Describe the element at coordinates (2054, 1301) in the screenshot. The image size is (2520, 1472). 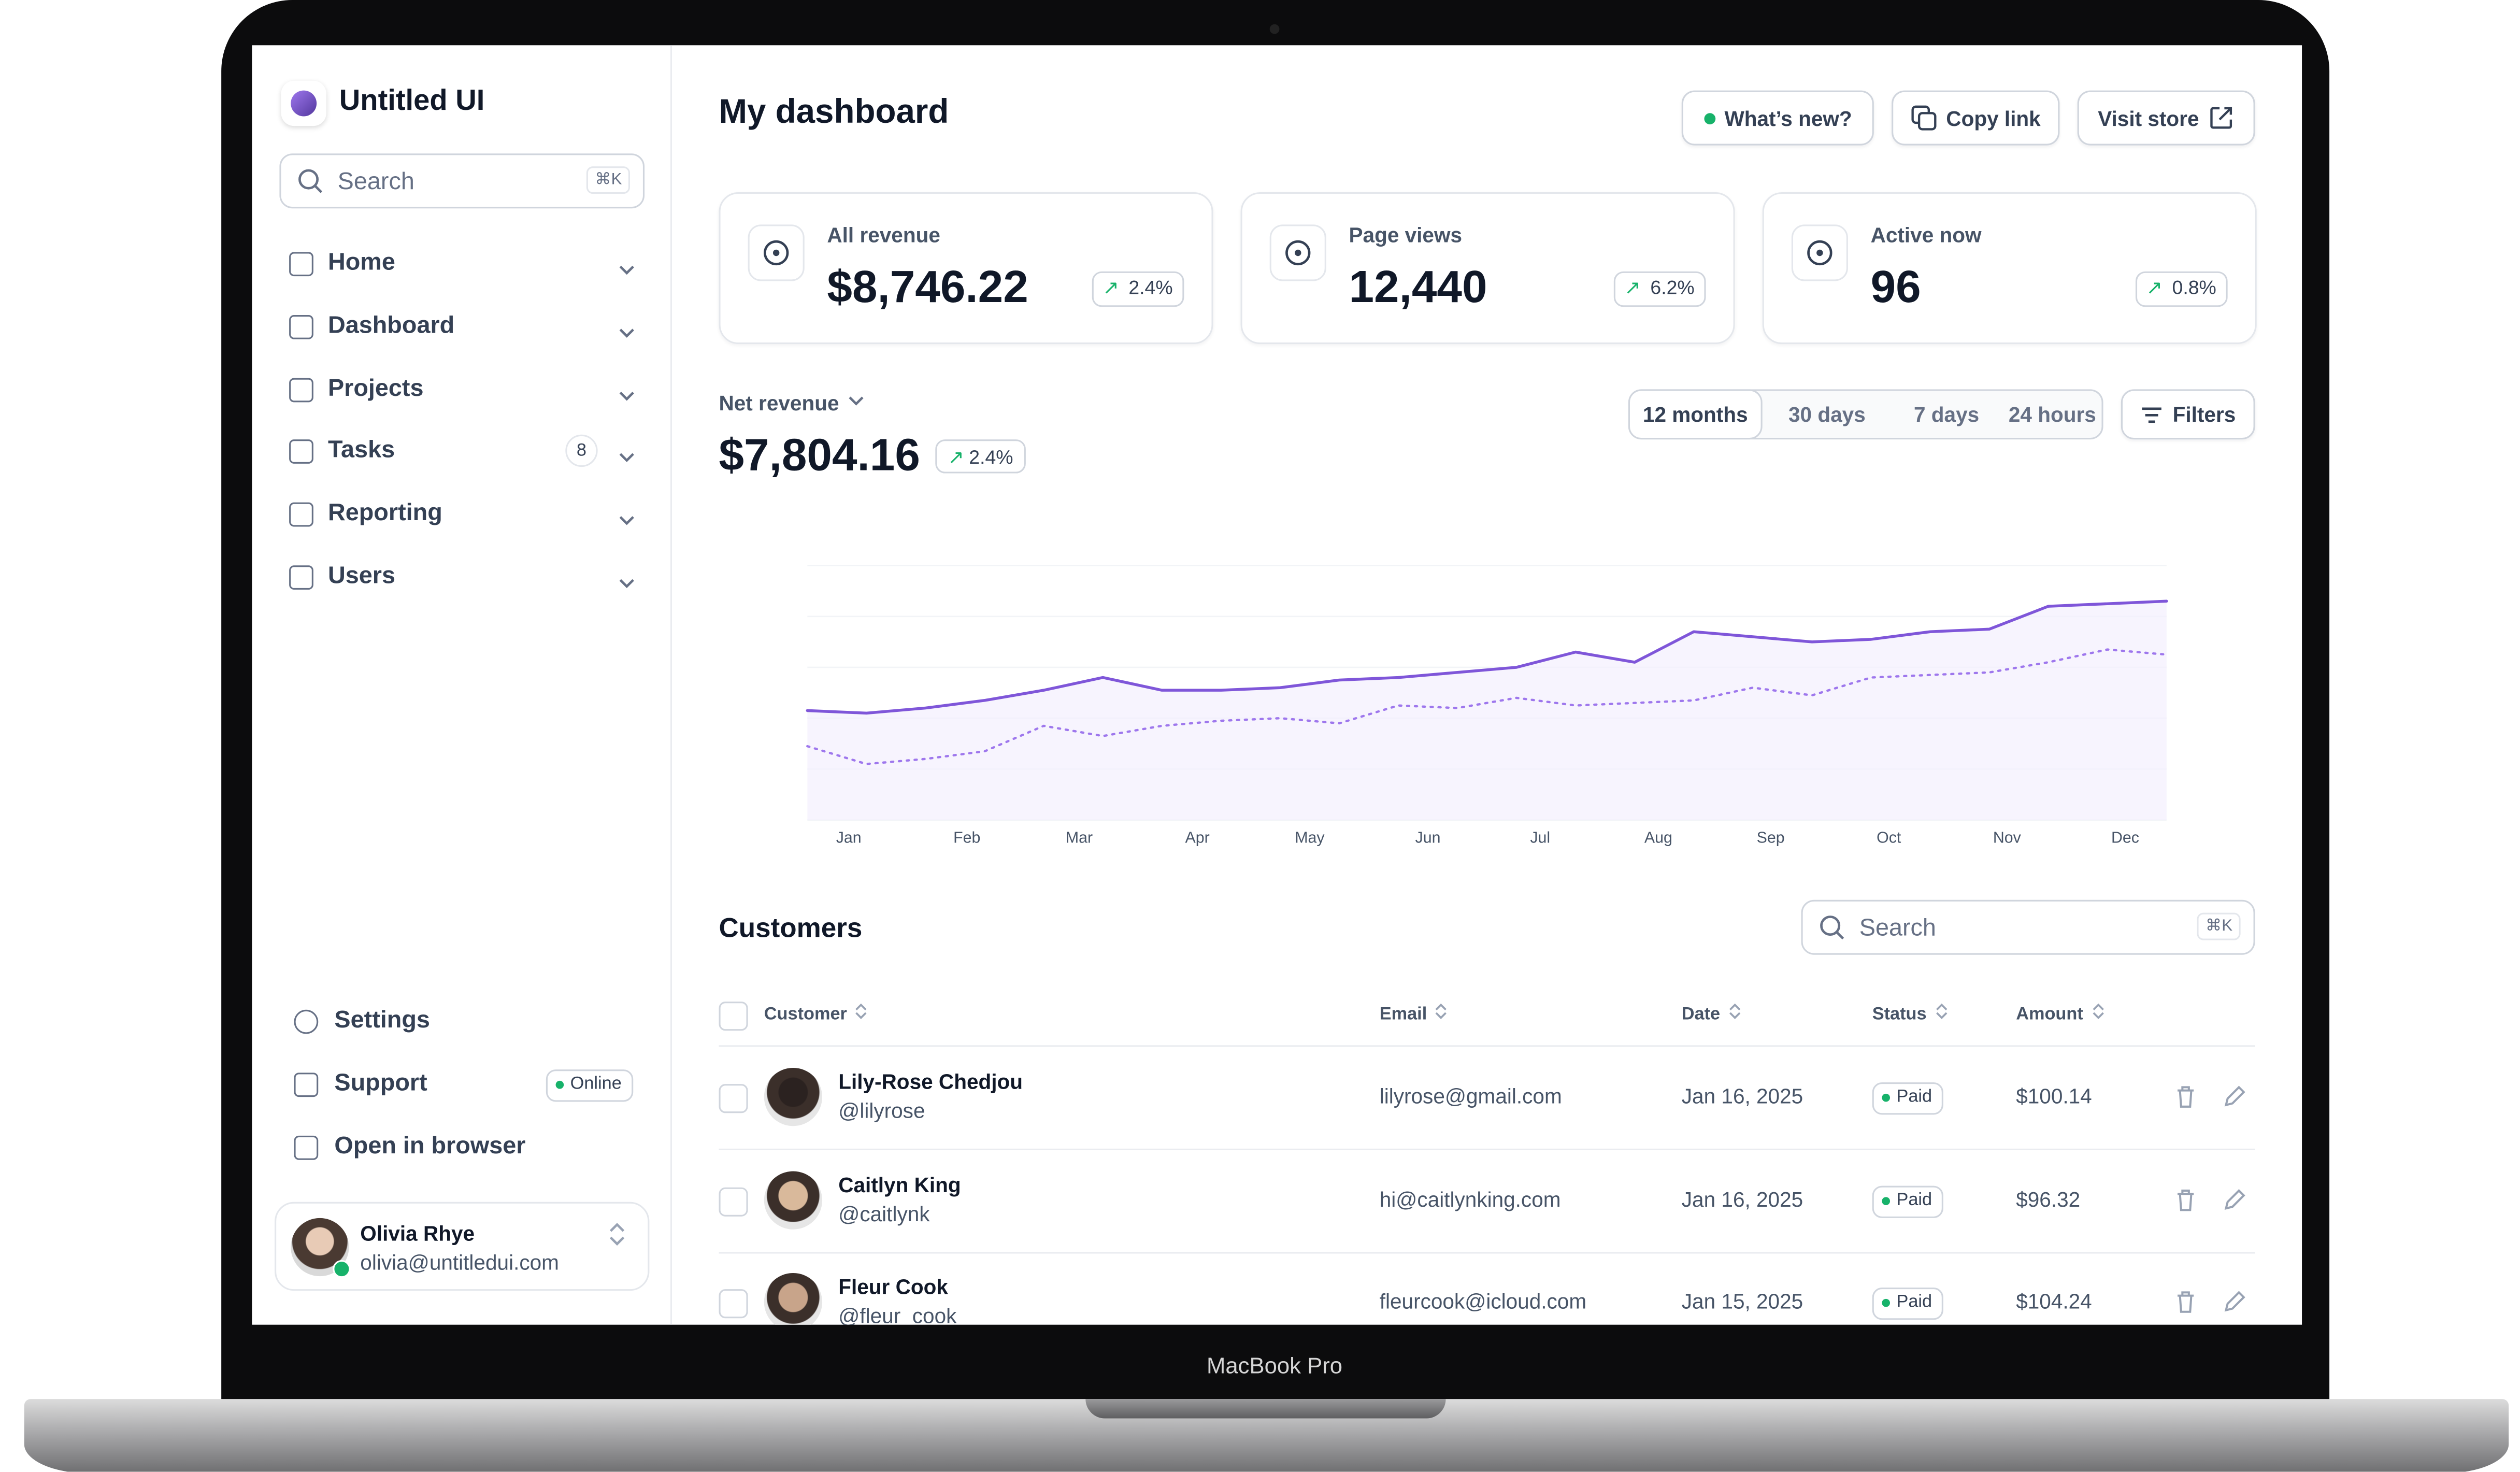
I see `amount: $104.24` at that location.